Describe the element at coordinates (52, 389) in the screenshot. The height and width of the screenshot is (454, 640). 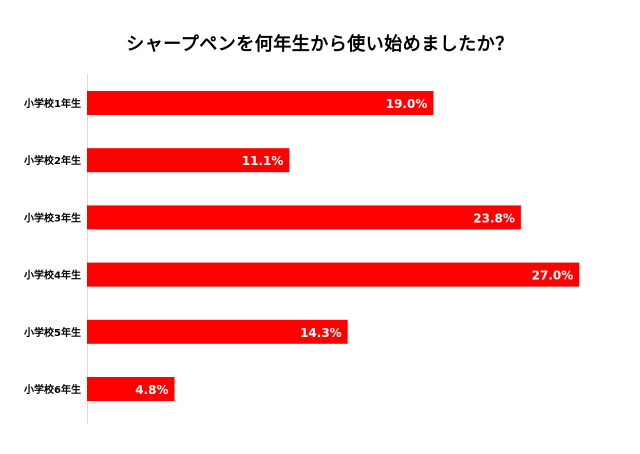
I see `category-label-6: 小学校6年生` at that location.